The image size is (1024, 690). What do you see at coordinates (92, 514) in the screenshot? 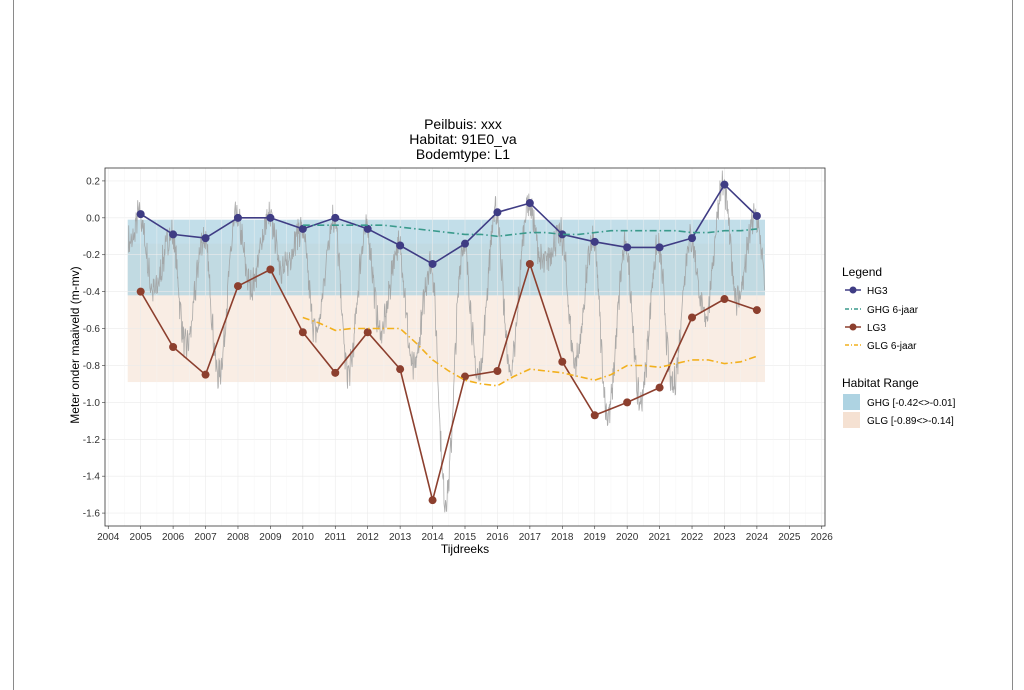
I see `y-tick-label: -1.6` at bounding box center [92, 514].